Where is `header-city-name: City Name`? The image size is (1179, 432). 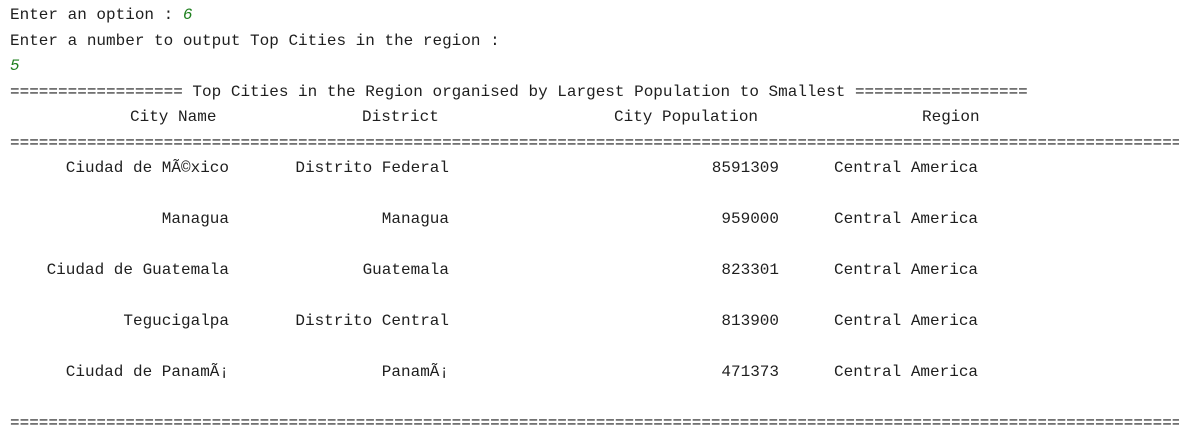 header-city-name: City Name is located at coordinates (173, 117).